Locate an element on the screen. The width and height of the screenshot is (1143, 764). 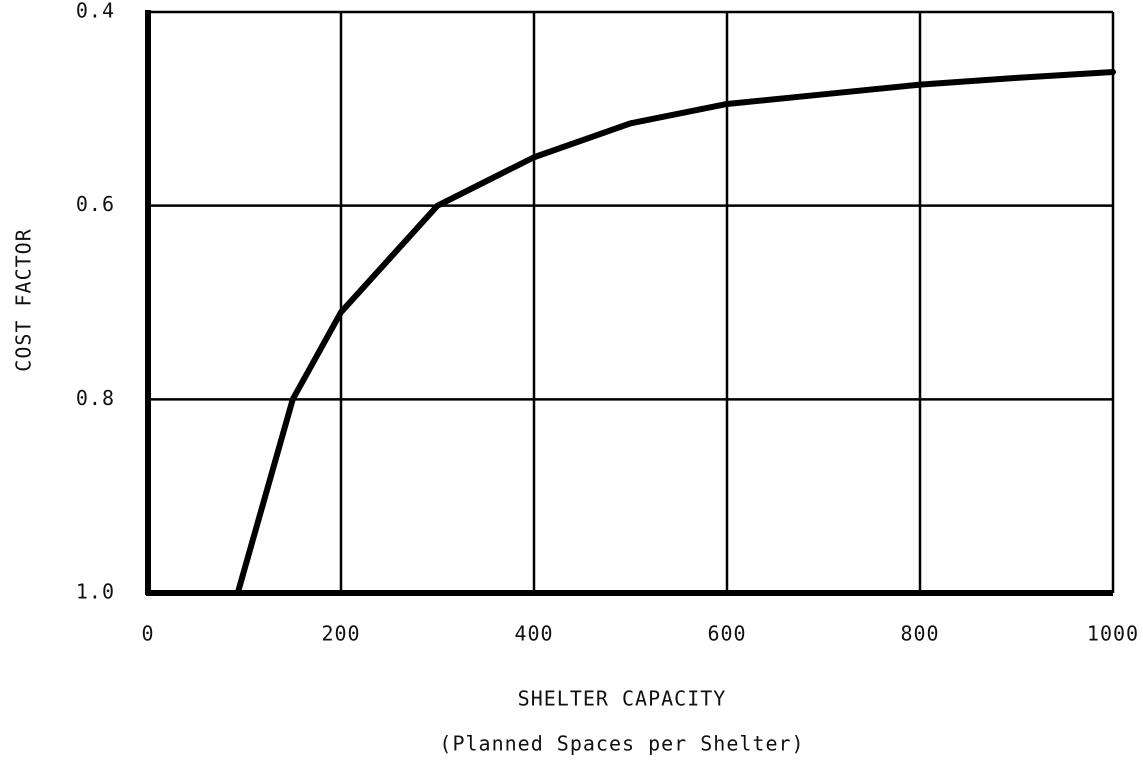
x-tick-label: 400 is located at coordinates (533, 634).